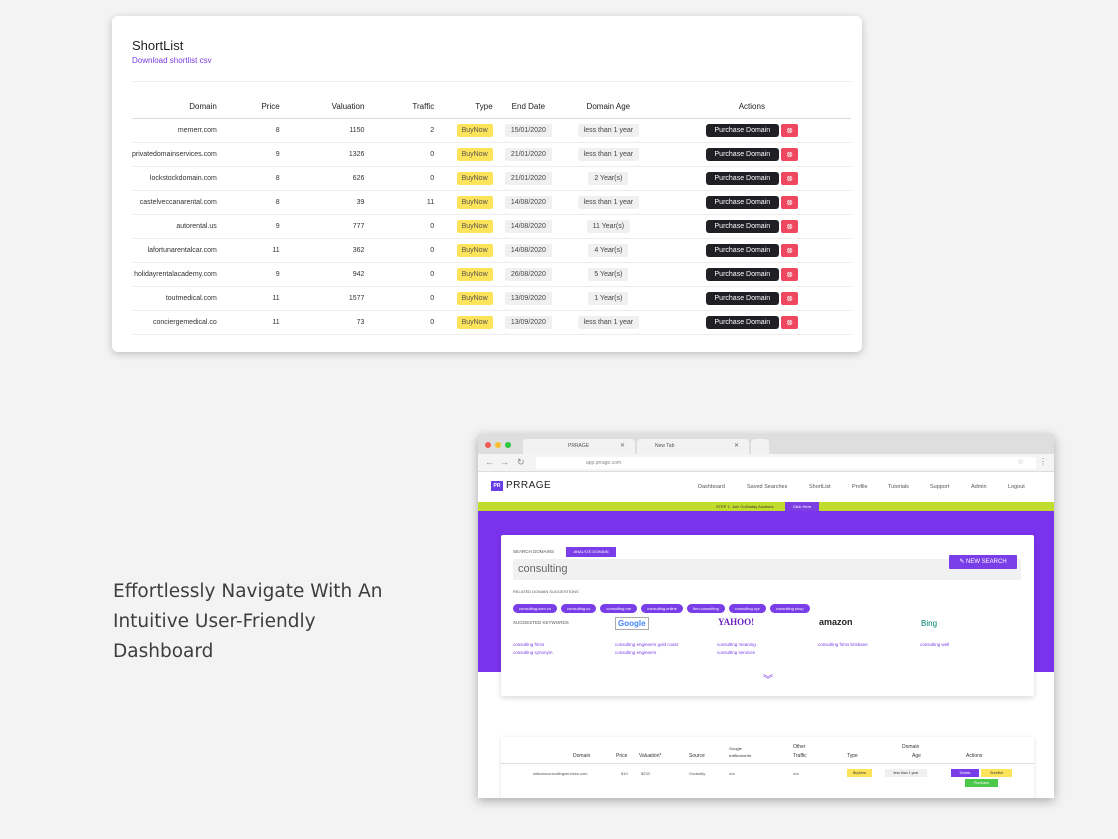 The height and width of the screenshot is (839, 1118). What do you see at coordinates (996, 773) in the screenshot?
I see `shortlist-button: Shortlist` at bounding box center [996, 773].